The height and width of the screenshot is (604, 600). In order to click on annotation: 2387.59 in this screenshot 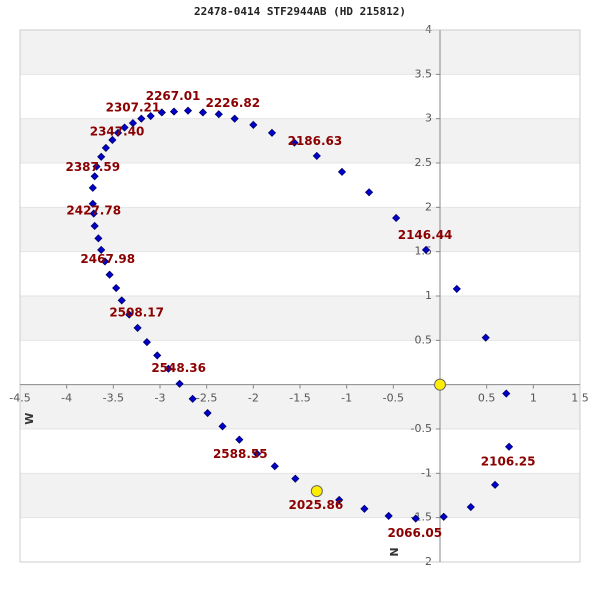, I will do `click(92, 167)`.